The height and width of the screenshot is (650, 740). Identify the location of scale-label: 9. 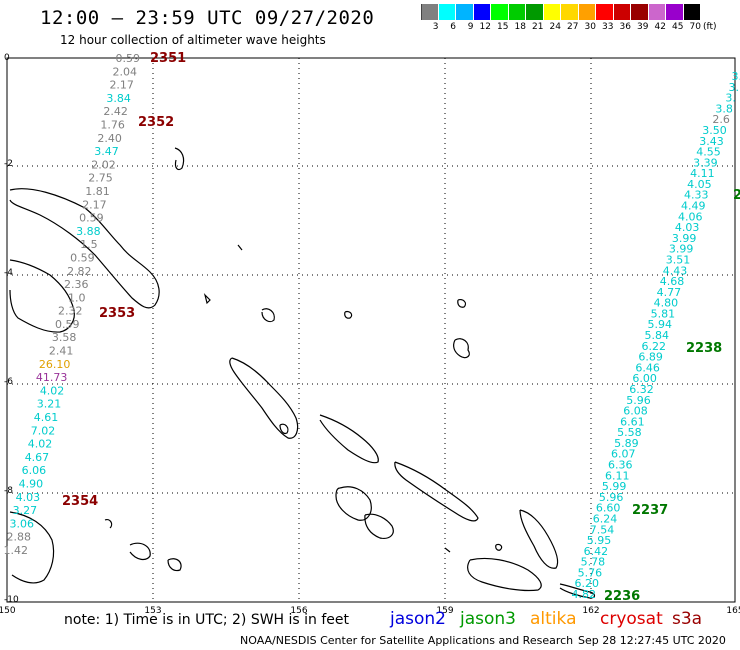
(470, 27).